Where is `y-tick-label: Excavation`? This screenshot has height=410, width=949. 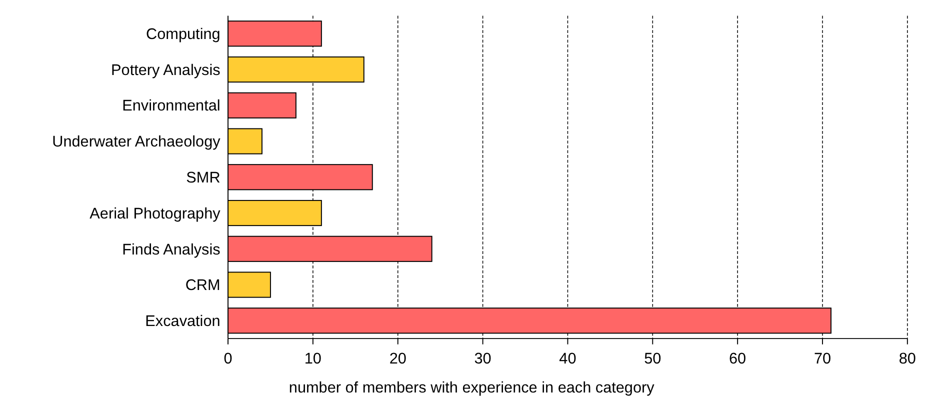 y-tick-label: Excavation is located at coordinates (182, 321).